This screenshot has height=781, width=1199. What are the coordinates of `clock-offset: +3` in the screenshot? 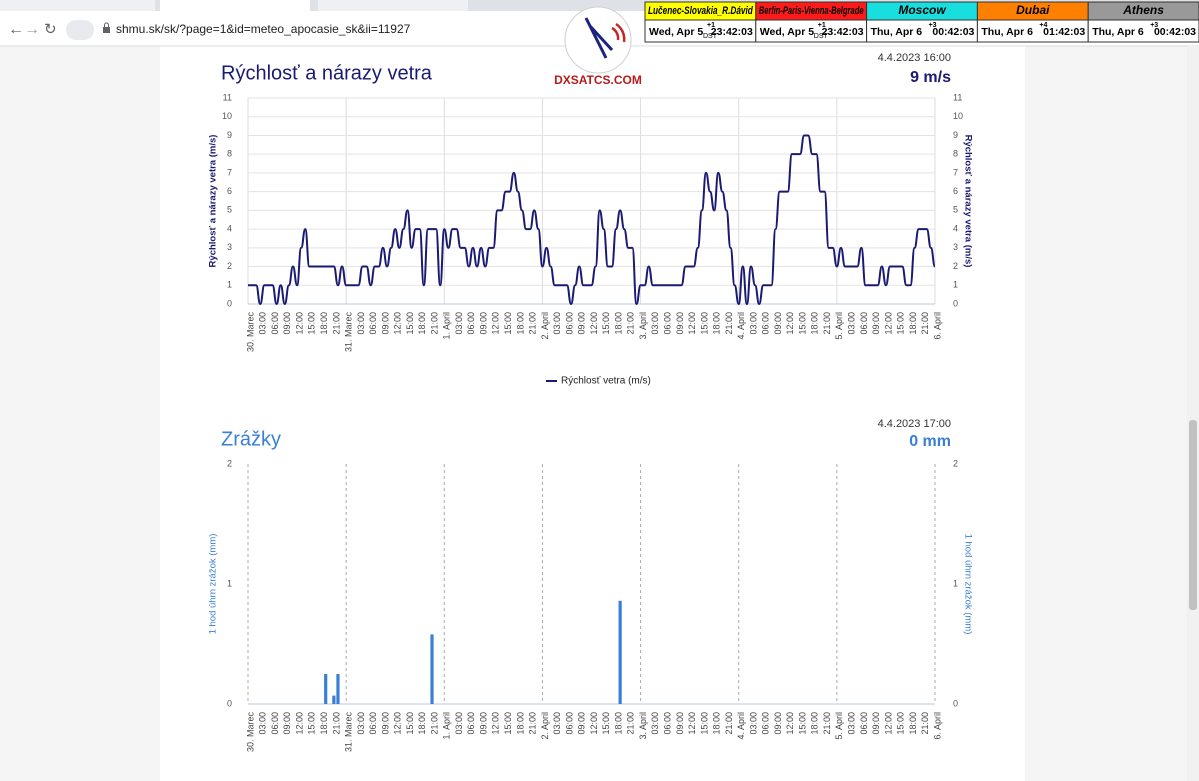 It's located at (933, 25).